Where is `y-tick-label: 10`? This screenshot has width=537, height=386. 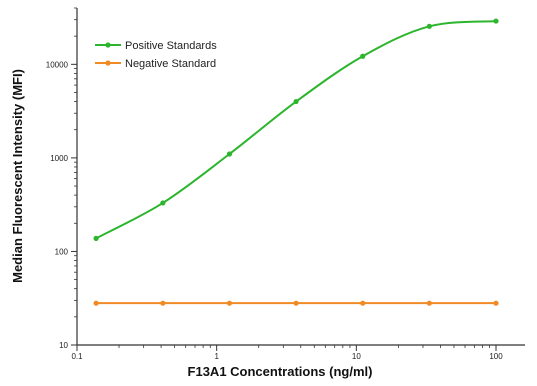 y-tick-label: 10 is located at coordinates (63, 345).